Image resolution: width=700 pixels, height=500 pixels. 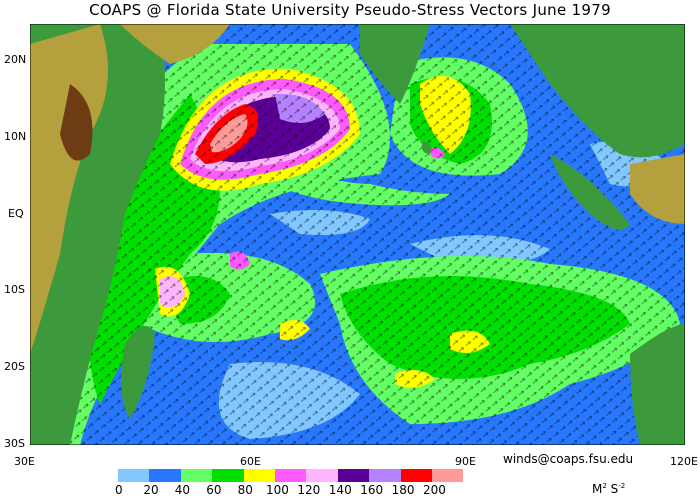 What do you see at coordinates (15, 59) in the screenshot?
I see `lat-label-20n: 20N` at bounding box center [15, 59].